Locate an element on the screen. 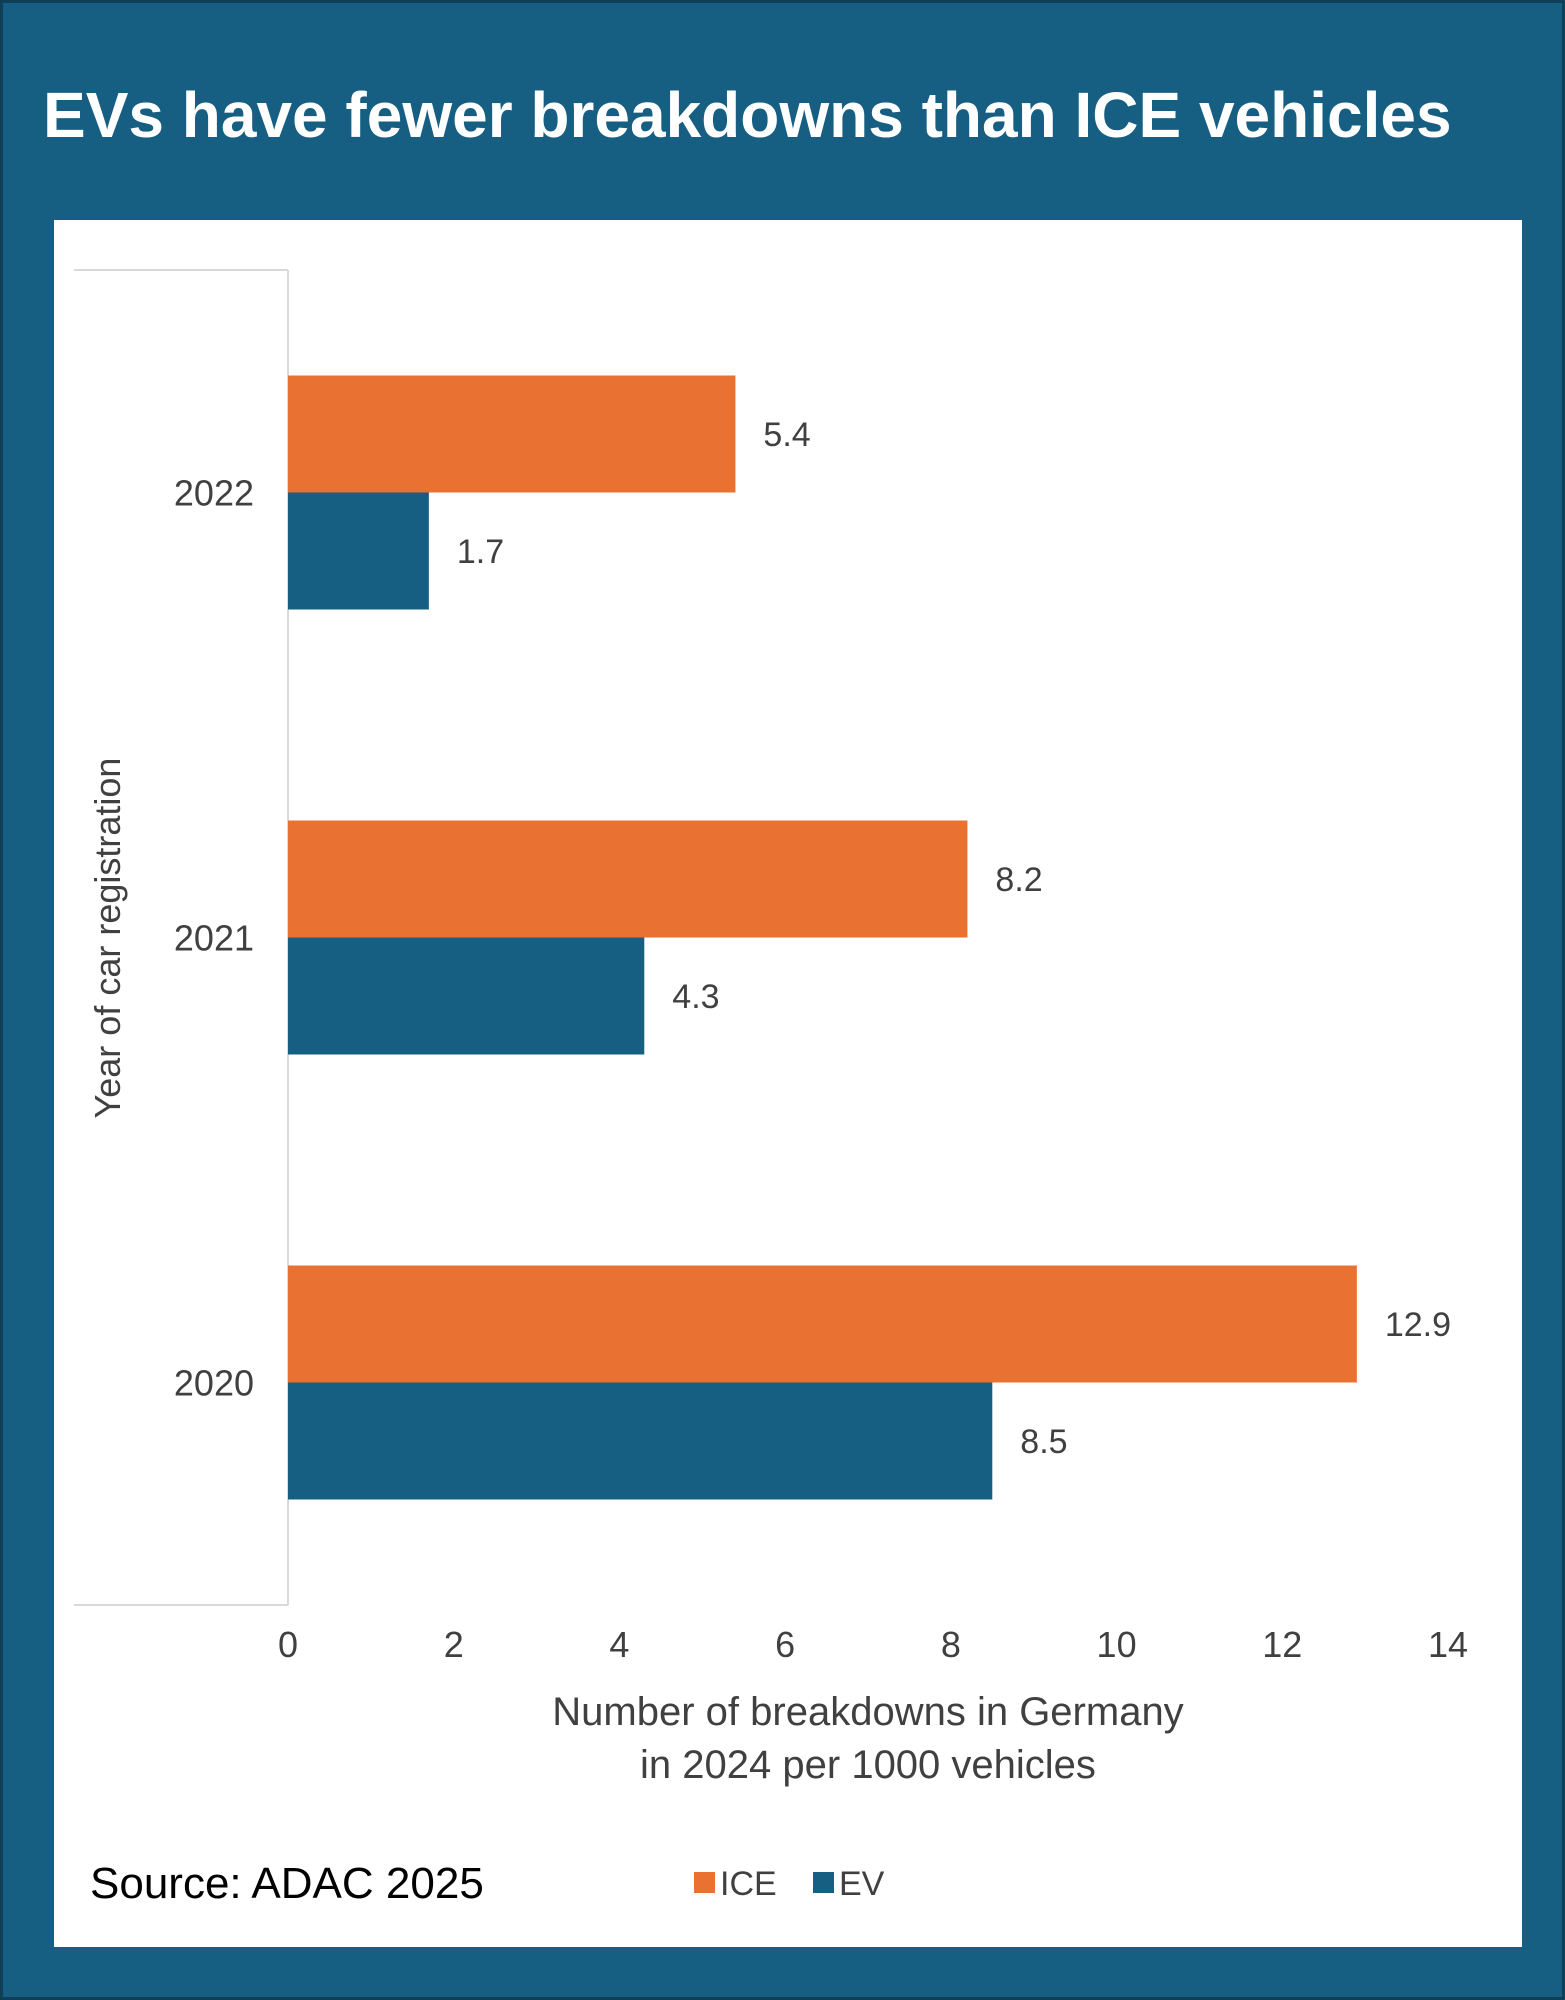 The width and height of the screenshot is (1565, 2000). x-tick-label-6: 6 is located at coordinates (785, 1644).